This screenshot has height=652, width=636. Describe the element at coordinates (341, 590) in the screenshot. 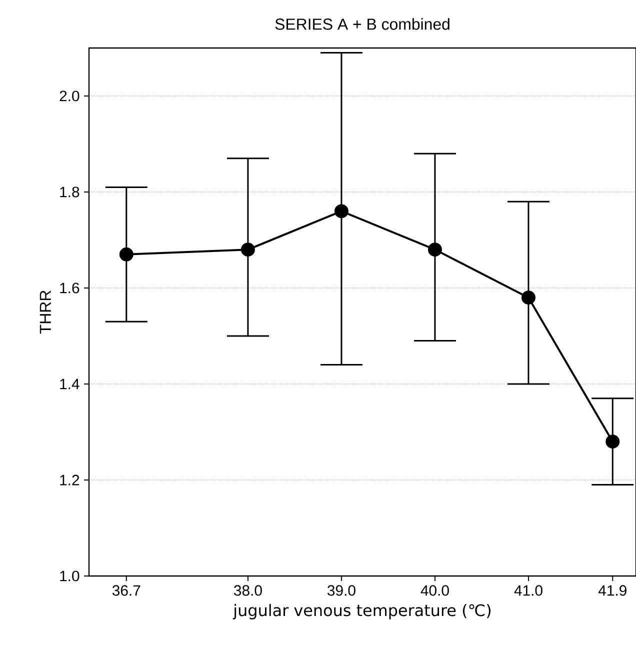

I see `x-tick-label: 39.0` at that location.